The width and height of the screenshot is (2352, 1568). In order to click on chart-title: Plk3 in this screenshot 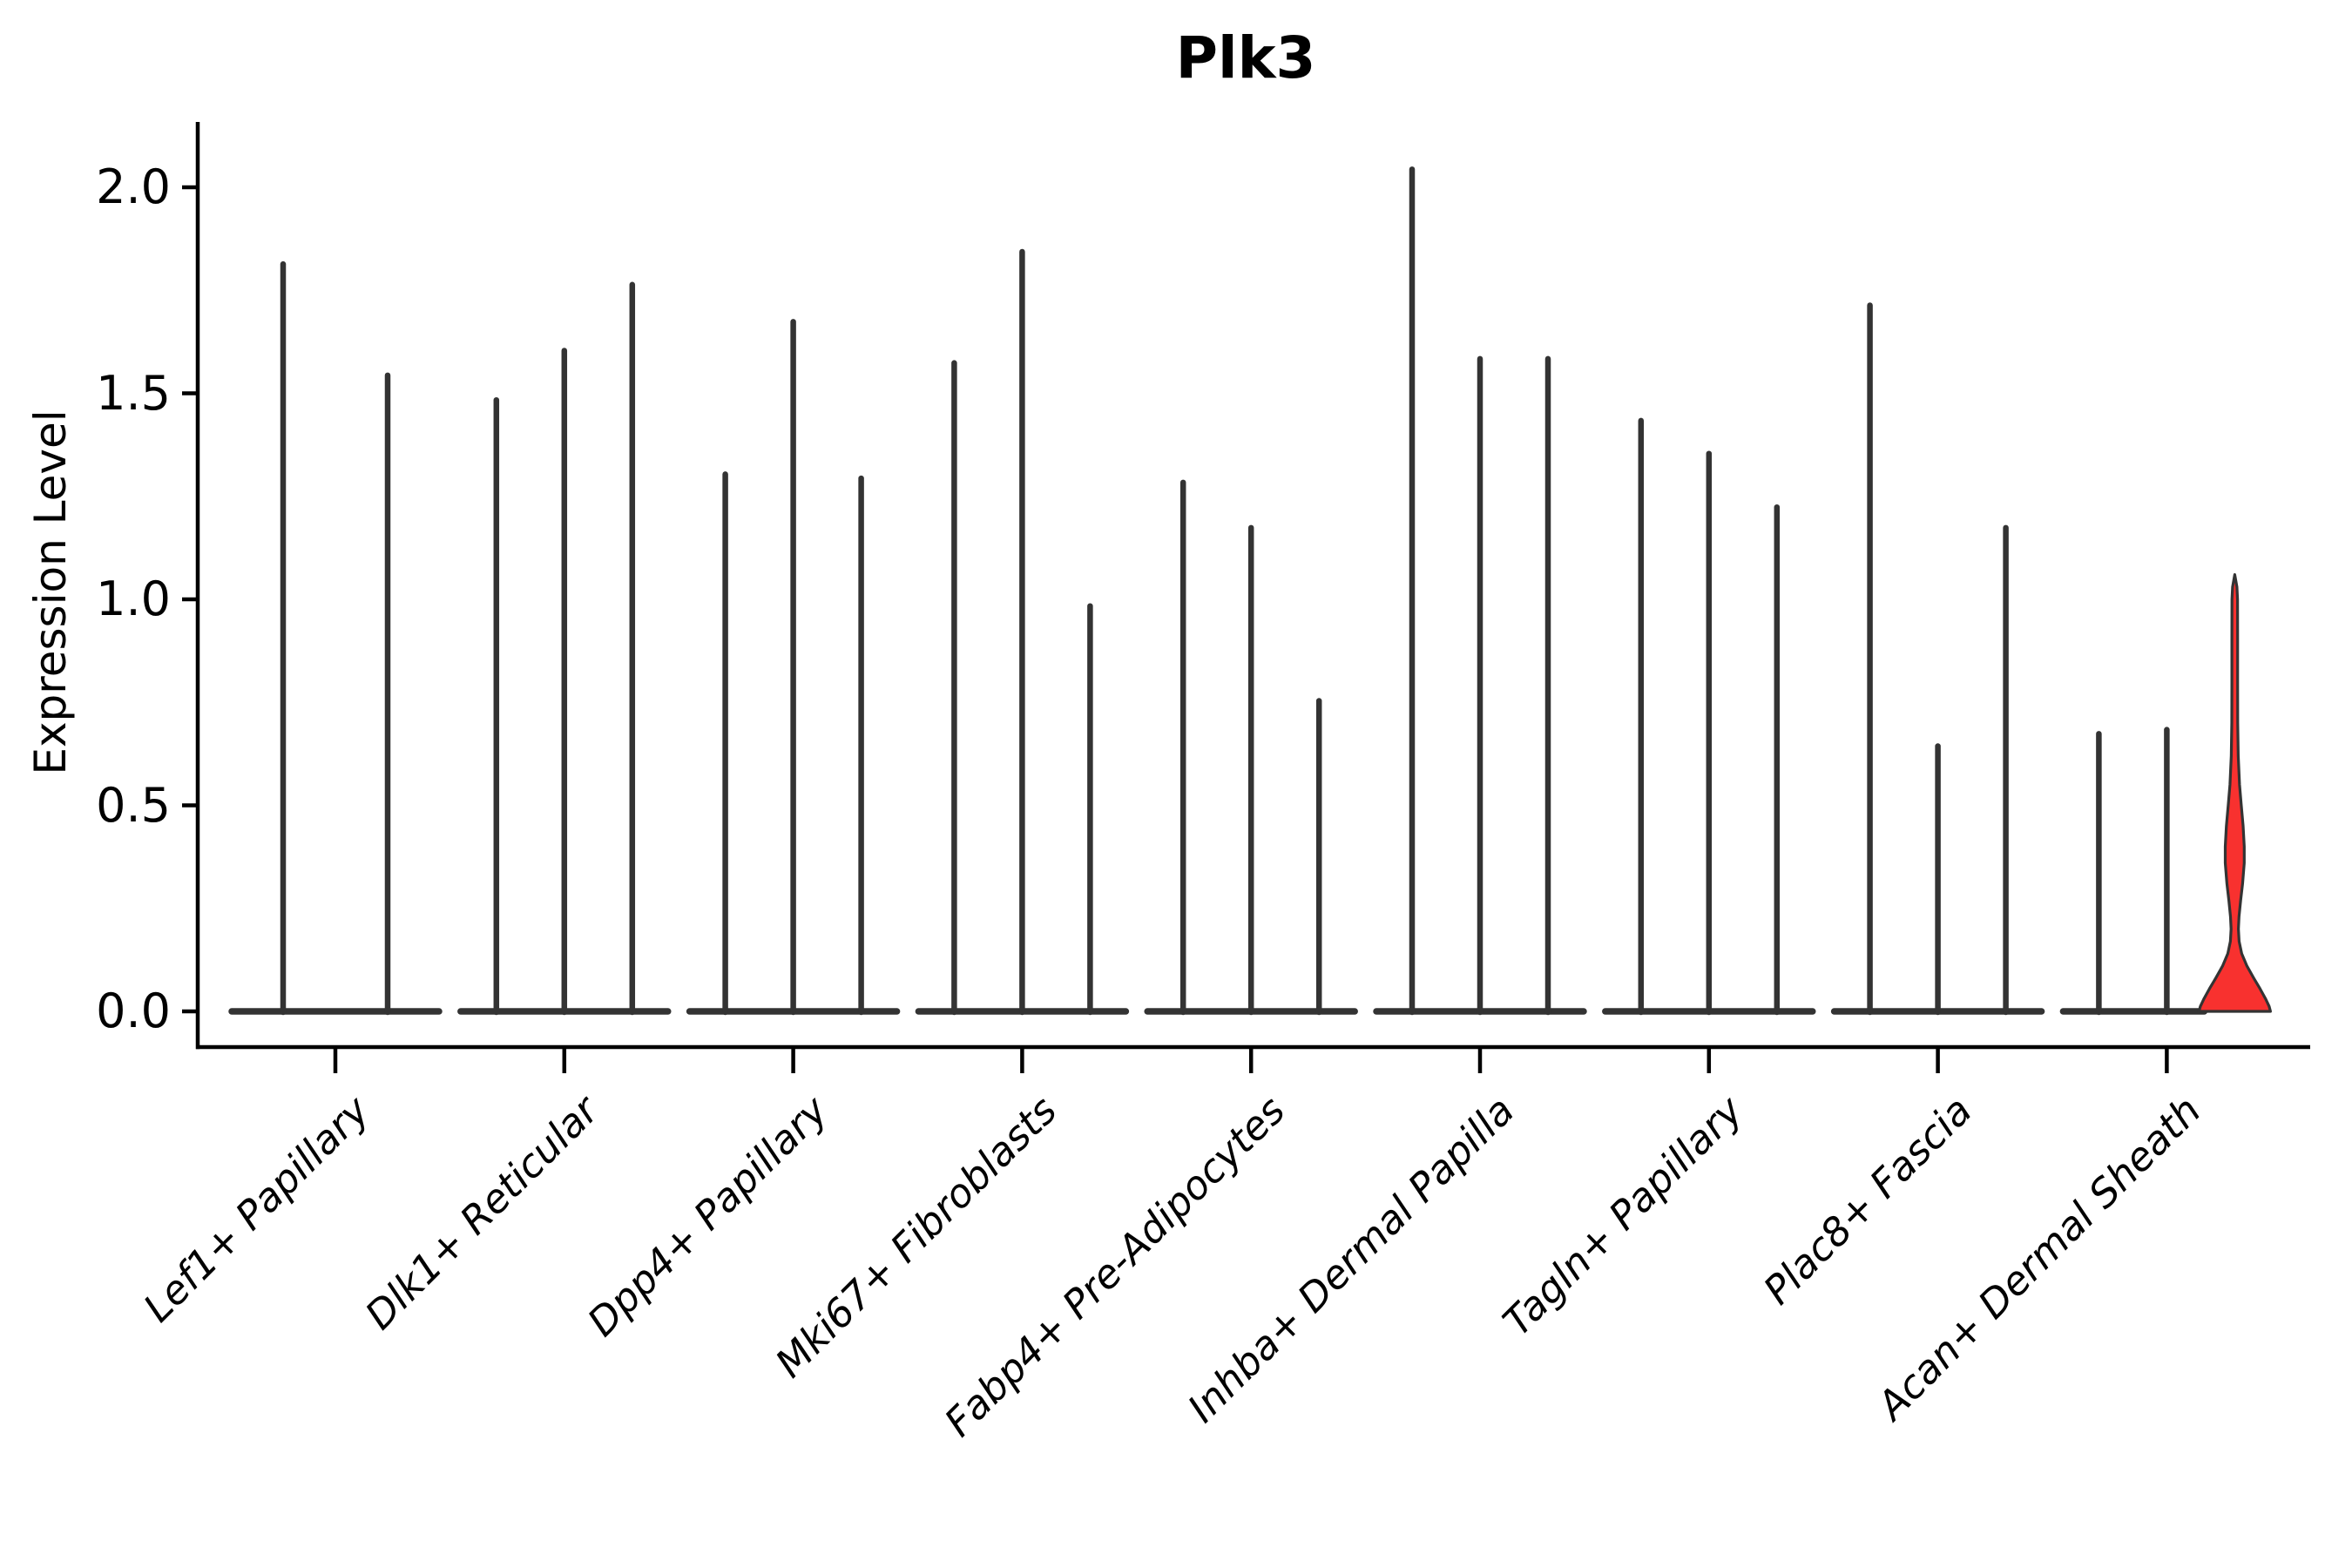, I will do `click(1245, 58)`.